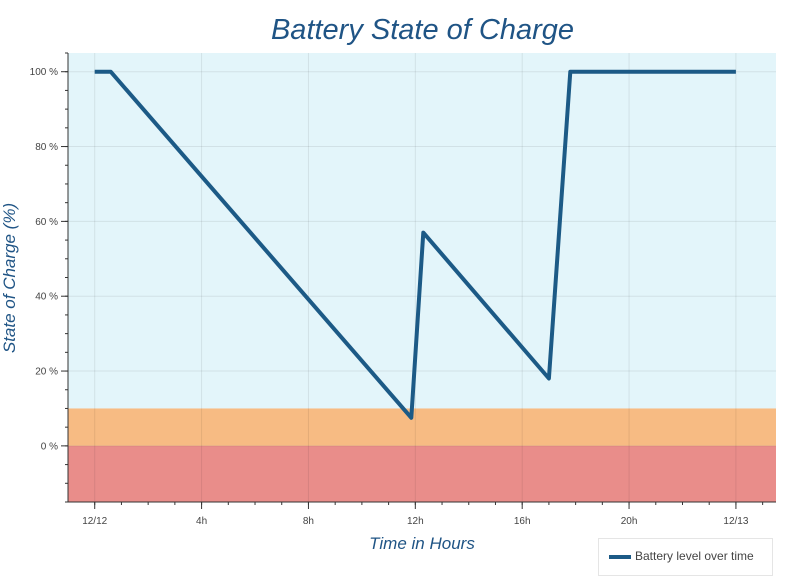 The height and width of the screenshot is (588, 785). What do you see at coordinates (46, 297) in the screenshot?
I see `y-tick-label: 40 %` at bounding box center [46, 297].